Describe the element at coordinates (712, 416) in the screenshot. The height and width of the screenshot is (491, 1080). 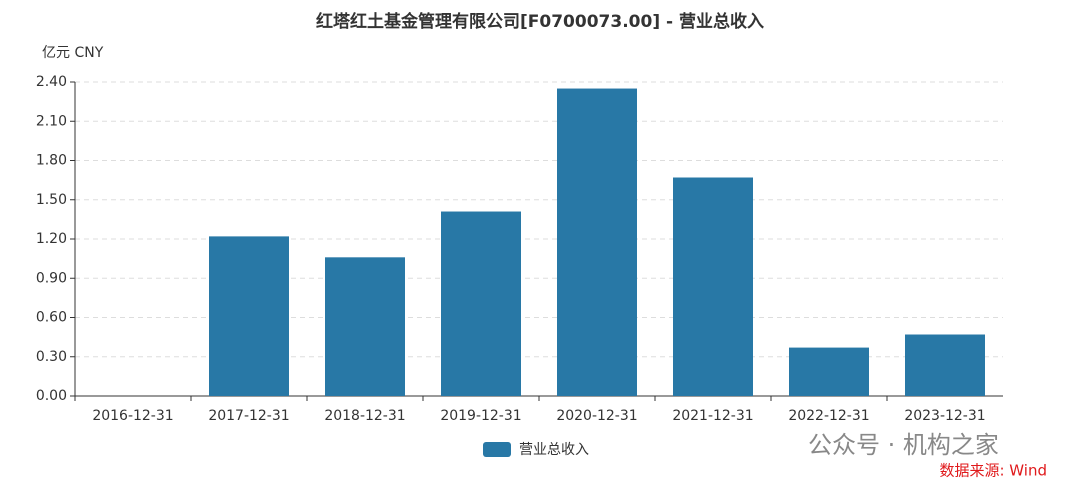
I see `x-tick-label: 2021-12-31` at that location.